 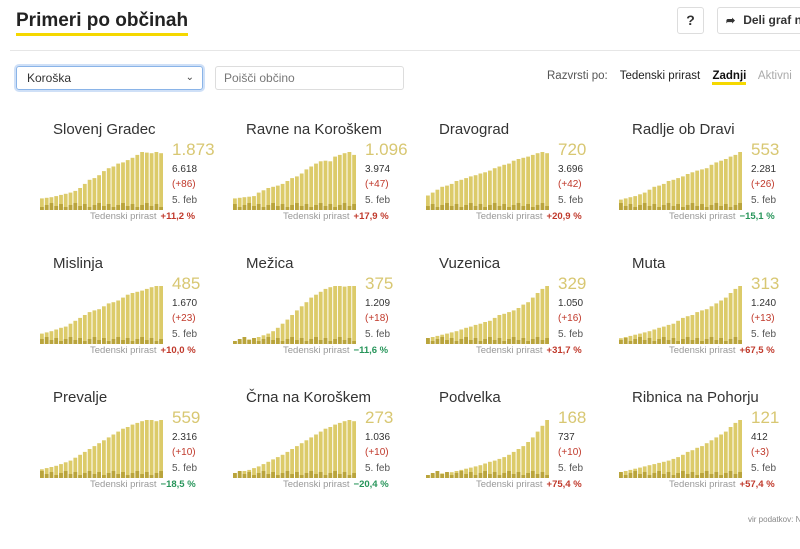 What do you see at coordinates (572, 417) in the screenshot?
I see `active-cases: 168` at bounding box center [572, 417].